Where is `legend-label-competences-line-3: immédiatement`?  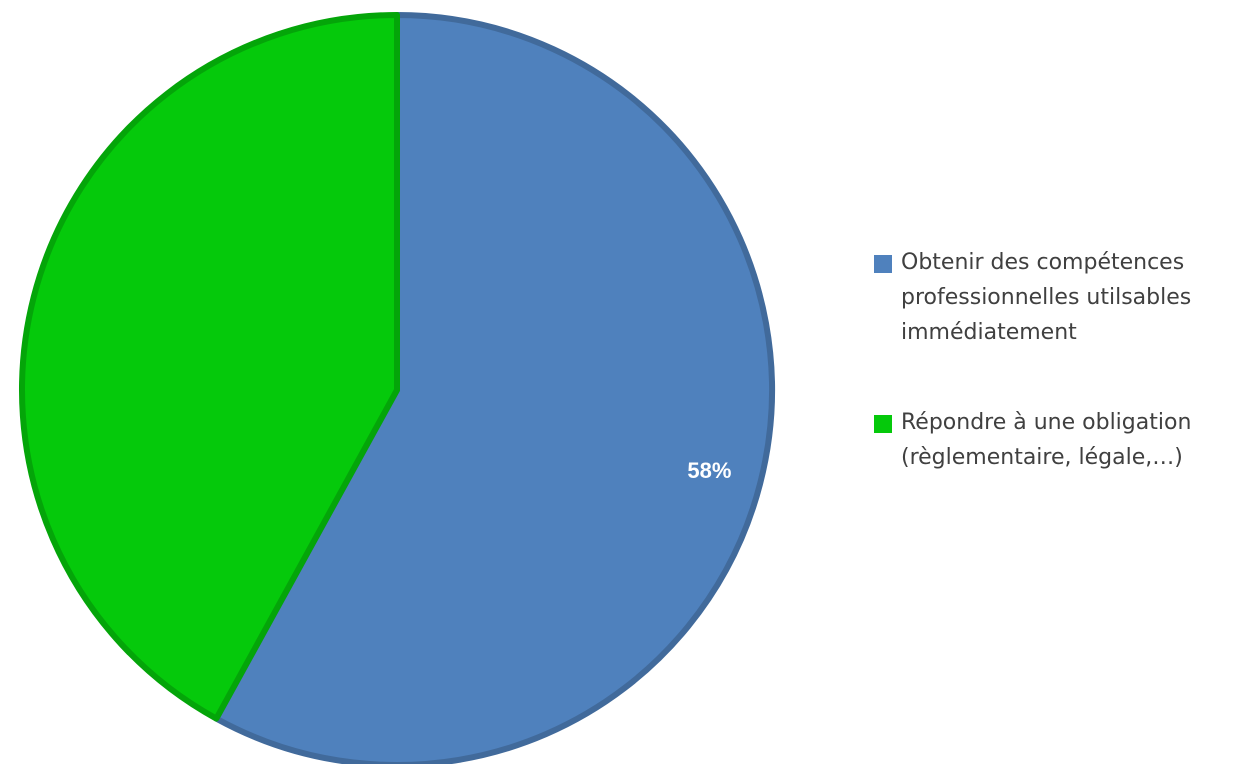 legend-label-competences-line-3: immédiatement is located at coordinates (989, 332).